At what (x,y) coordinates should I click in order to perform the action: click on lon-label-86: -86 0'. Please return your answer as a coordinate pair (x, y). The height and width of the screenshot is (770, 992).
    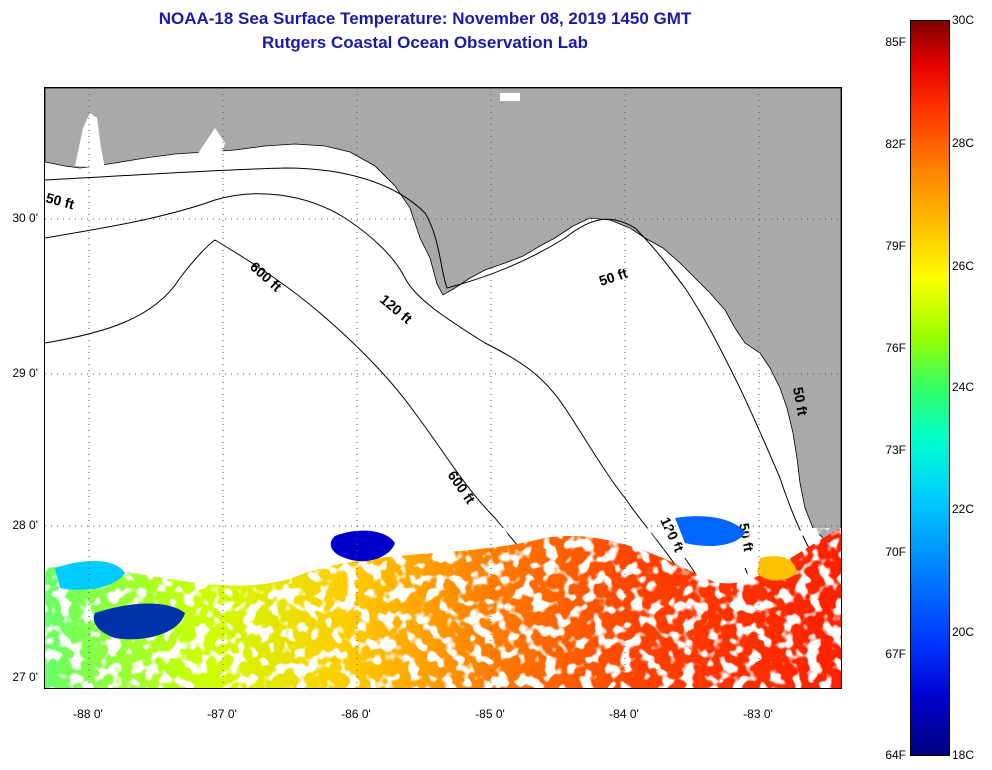
    Looking at the image, I should click on (356, 714).